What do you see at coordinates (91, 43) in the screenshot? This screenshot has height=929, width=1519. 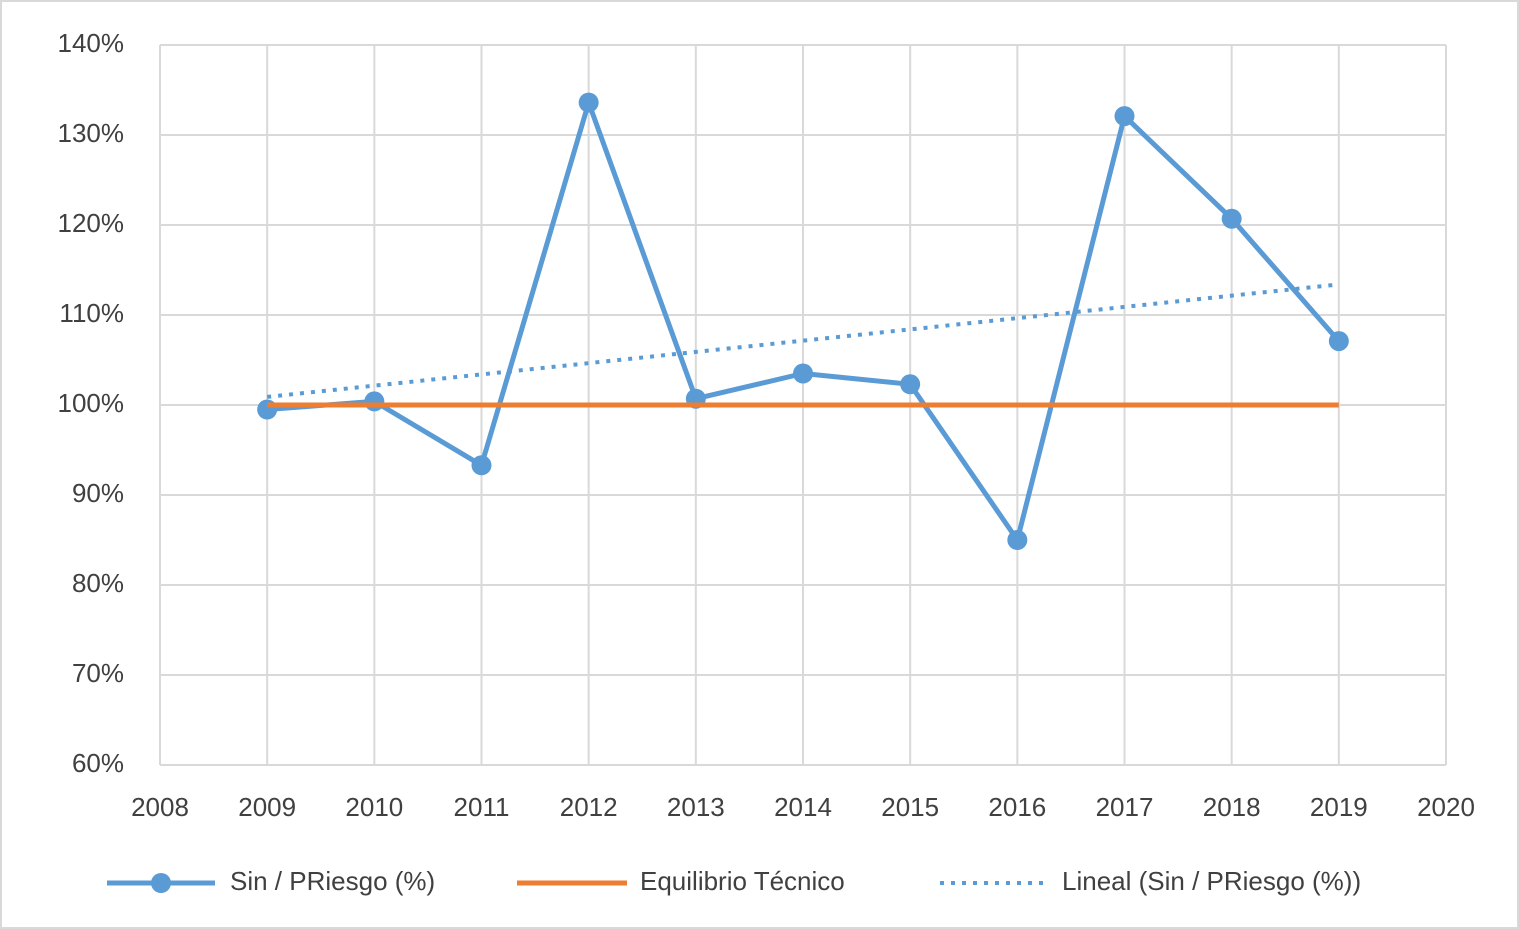 I see `y-tick-label: 140%` at bounding box center [91, 43].